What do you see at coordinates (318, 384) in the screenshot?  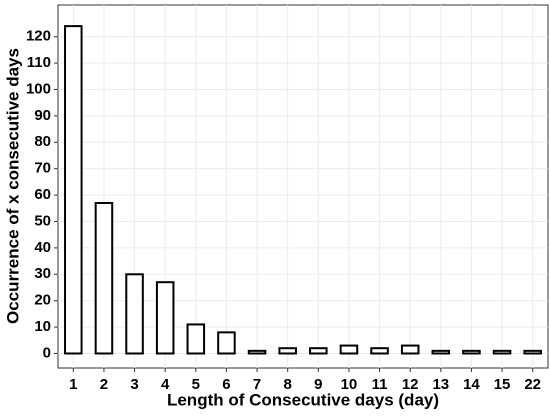 I see `x-tick-label: 9` at bounding box center [318, 384].